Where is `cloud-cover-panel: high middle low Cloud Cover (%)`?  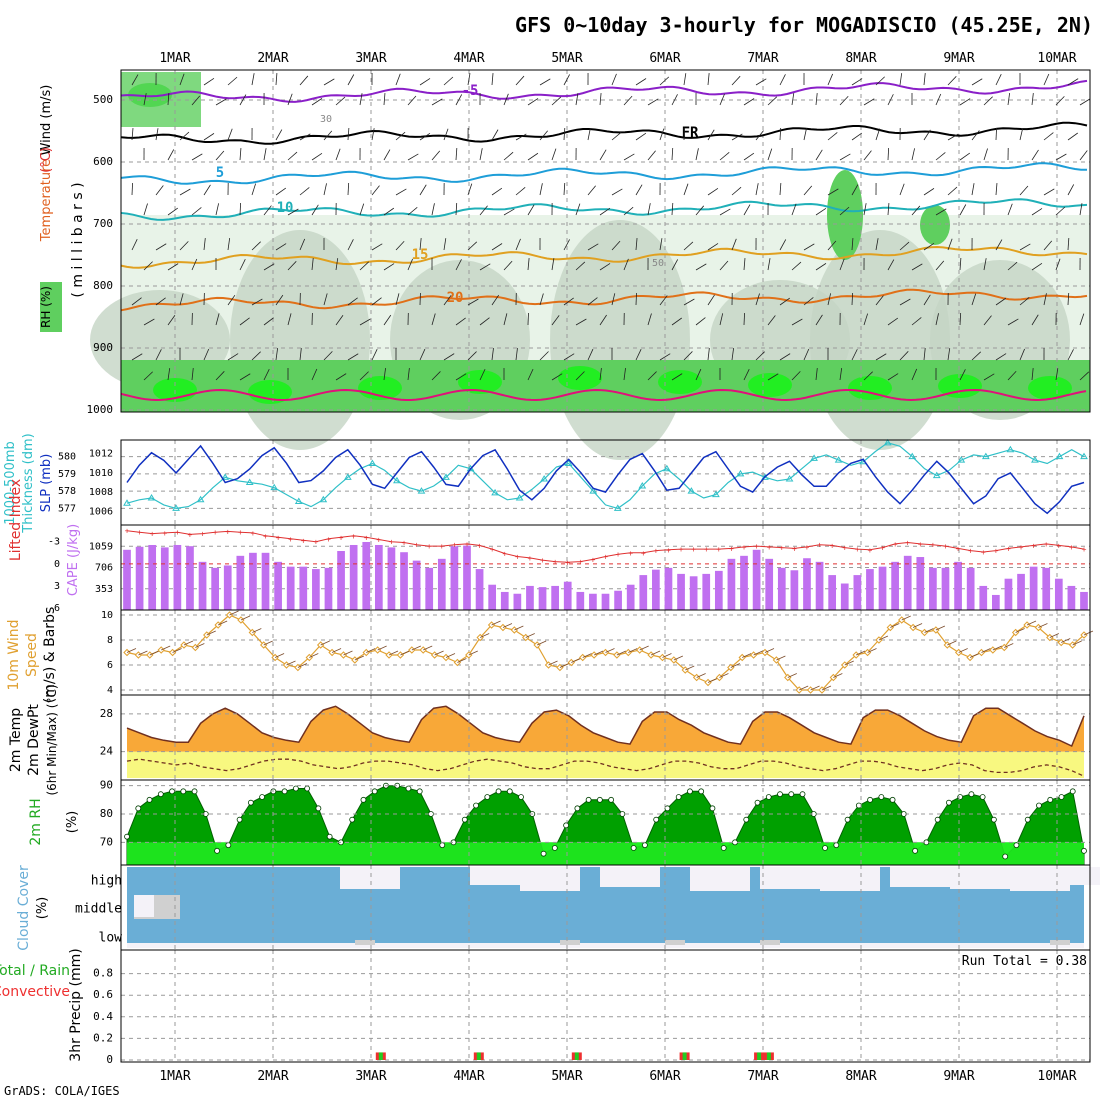 cloud-cover-panel: high middle low Cloud Cover (%) is located at coordinates (558, 908).